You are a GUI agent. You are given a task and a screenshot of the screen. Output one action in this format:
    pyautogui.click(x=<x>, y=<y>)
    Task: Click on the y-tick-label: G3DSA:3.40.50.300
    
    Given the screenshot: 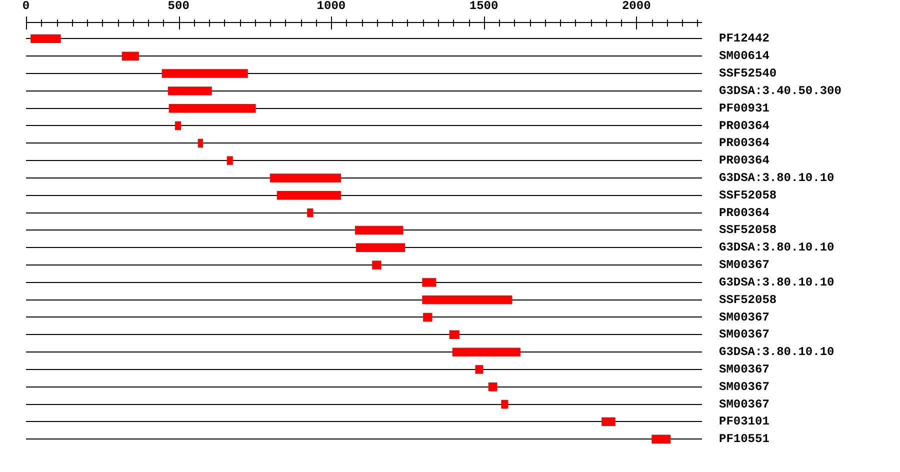 What is the action you would take?
    pyautogui.click(x=780, y=91)
    